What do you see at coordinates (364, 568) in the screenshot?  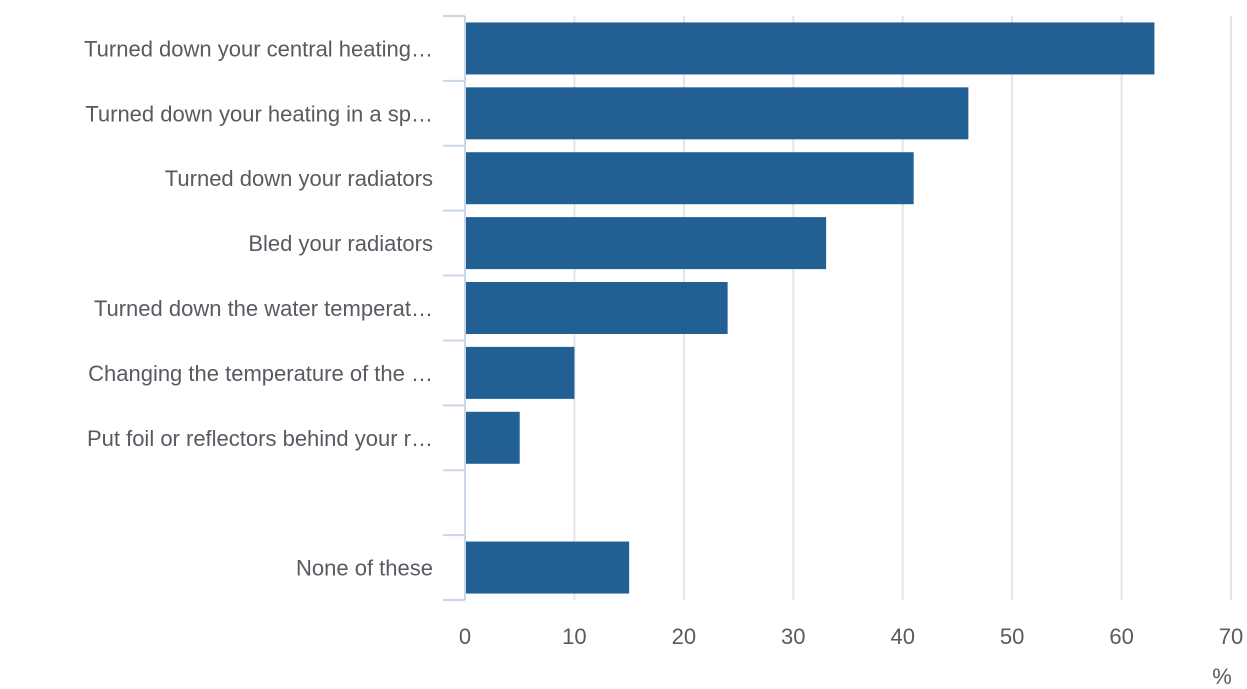 I see `category-label: None of these` at bounding box center [364, 568].